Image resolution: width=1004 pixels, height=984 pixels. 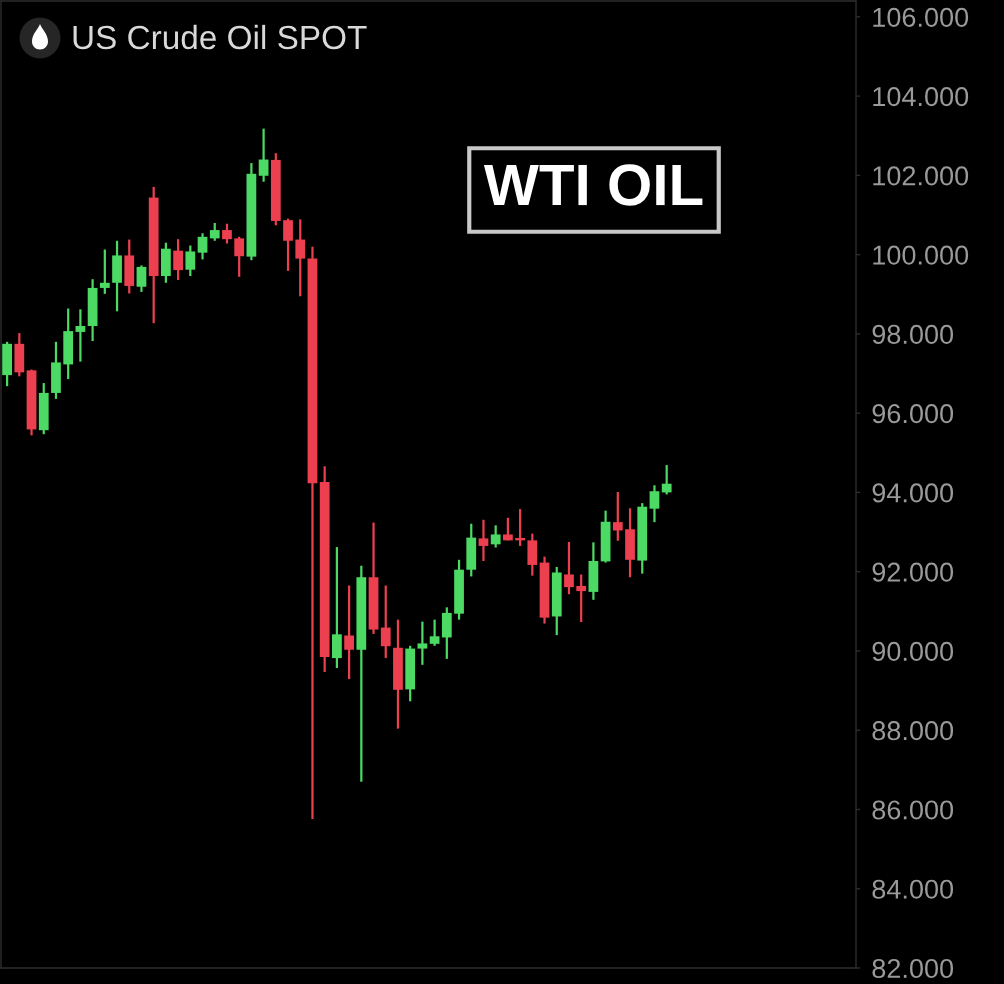 I want to click on y-tick-label: 106.000, so click(x=921, y=17).